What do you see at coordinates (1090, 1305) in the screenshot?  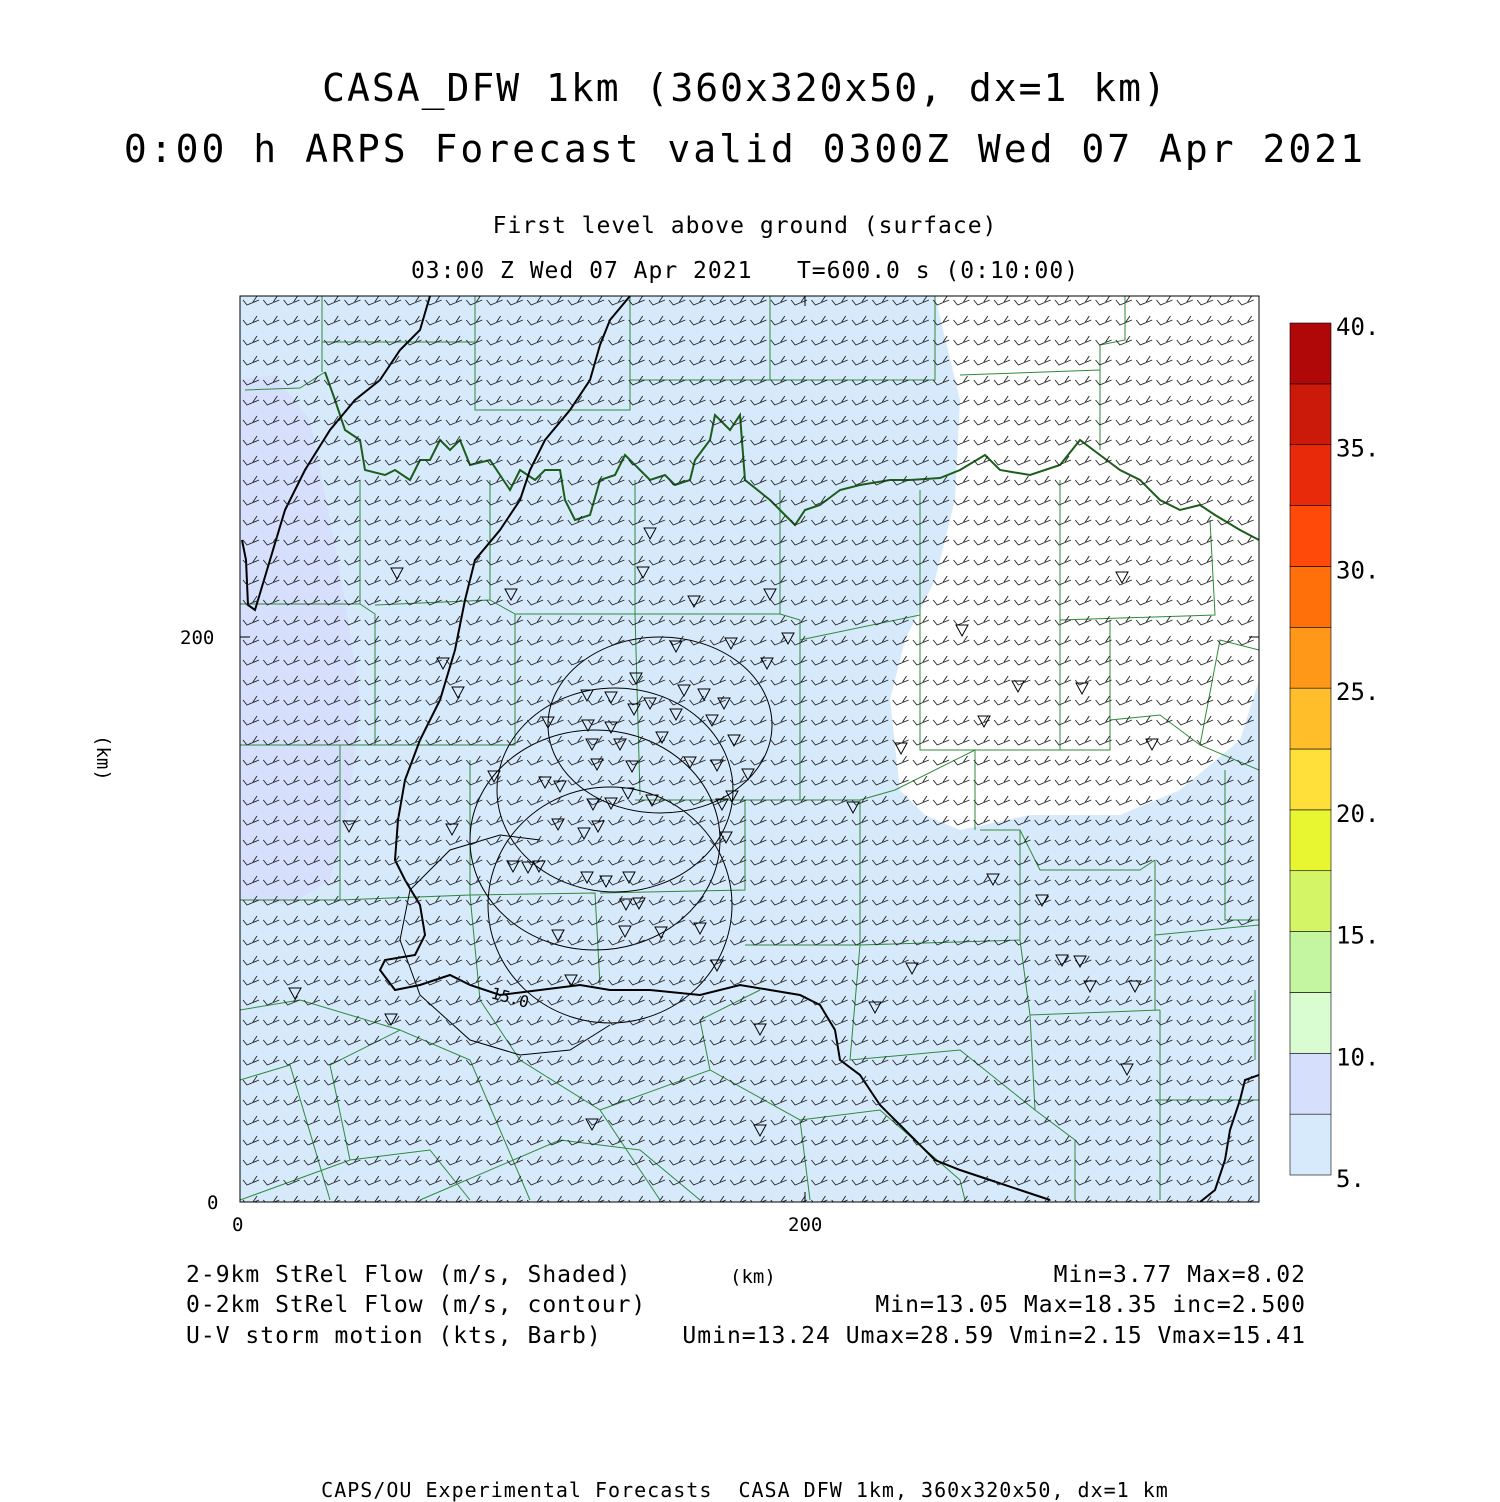 I see `legend-contour-stats: Min=13.05 Max=18.35 inc=2.500` at bounding box center [1090, 1305].